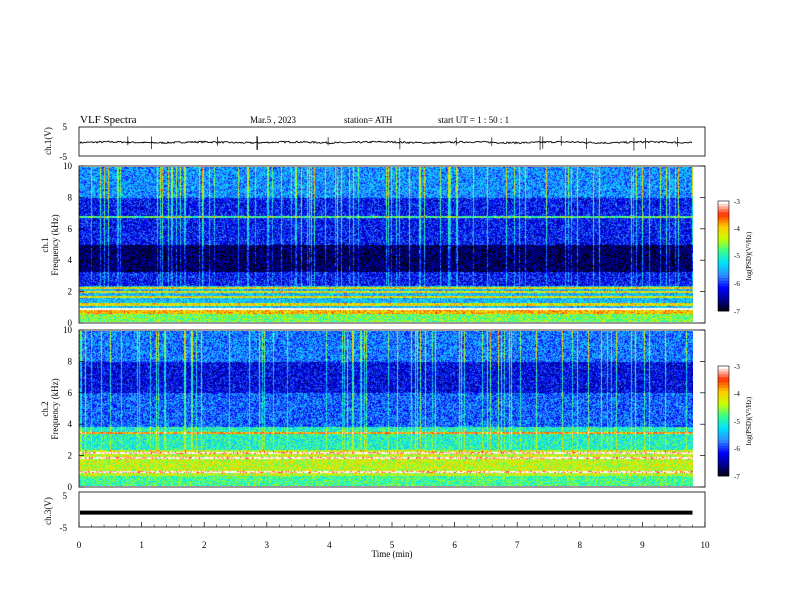  Describe the element at coordinates (70, 197) in the screenshot. I see `y-tick-label: 8` at that location.